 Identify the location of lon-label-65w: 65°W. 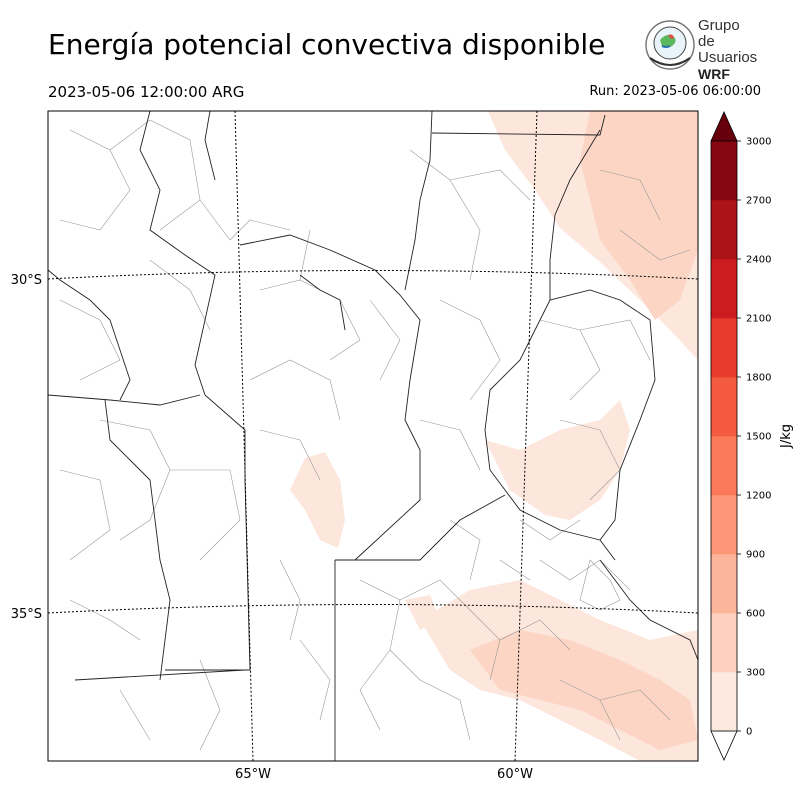
(253, 774).